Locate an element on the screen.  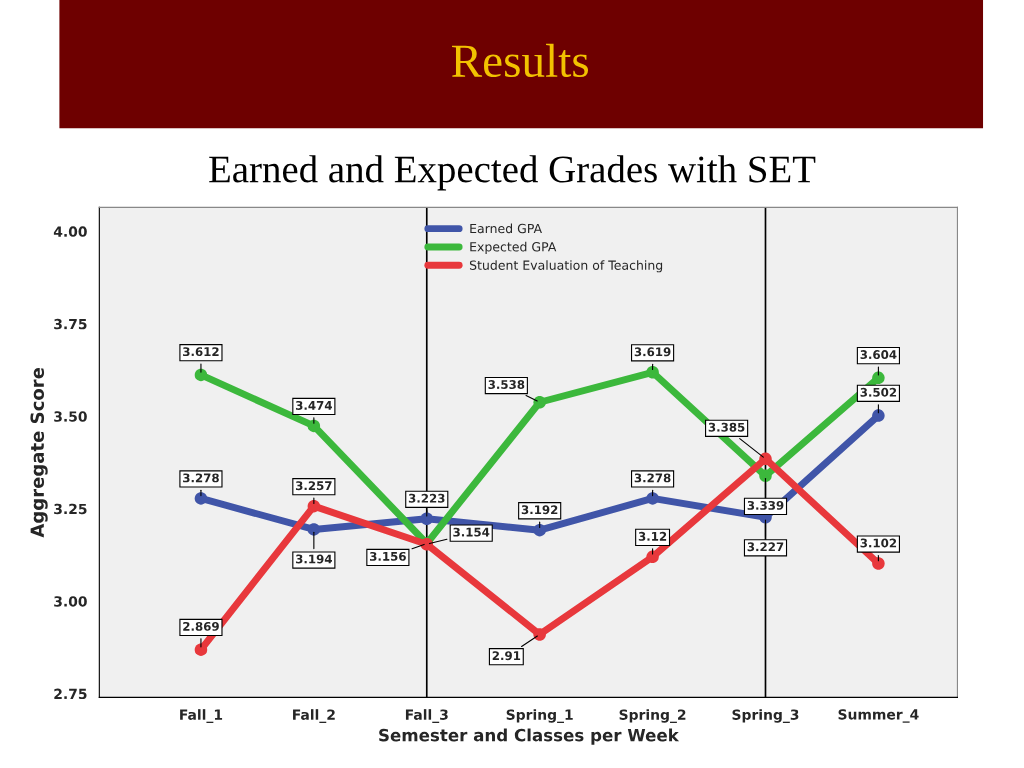
x-tick-label: Spring_1 is located at coordinates (539, 716).